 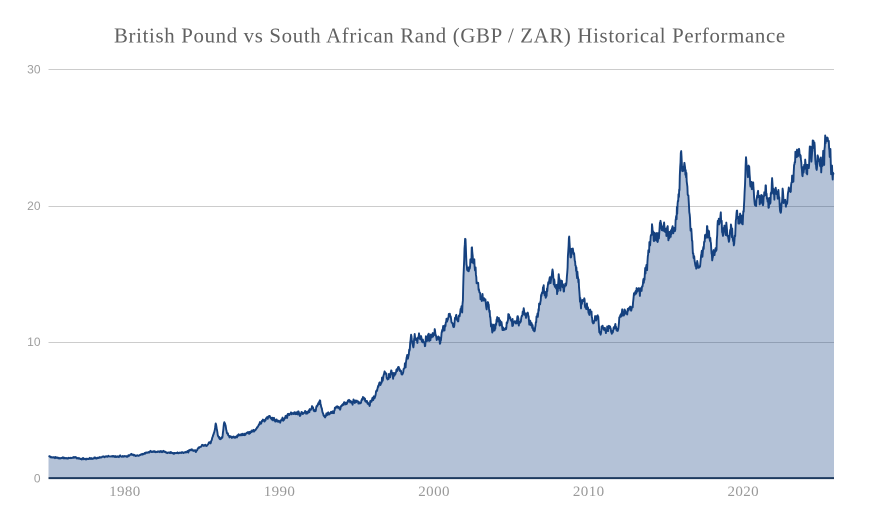 What do you see at coordinates (434, 492) in the screenshot?
I see `svg-text: 2000` at bounding box center [434, 492].